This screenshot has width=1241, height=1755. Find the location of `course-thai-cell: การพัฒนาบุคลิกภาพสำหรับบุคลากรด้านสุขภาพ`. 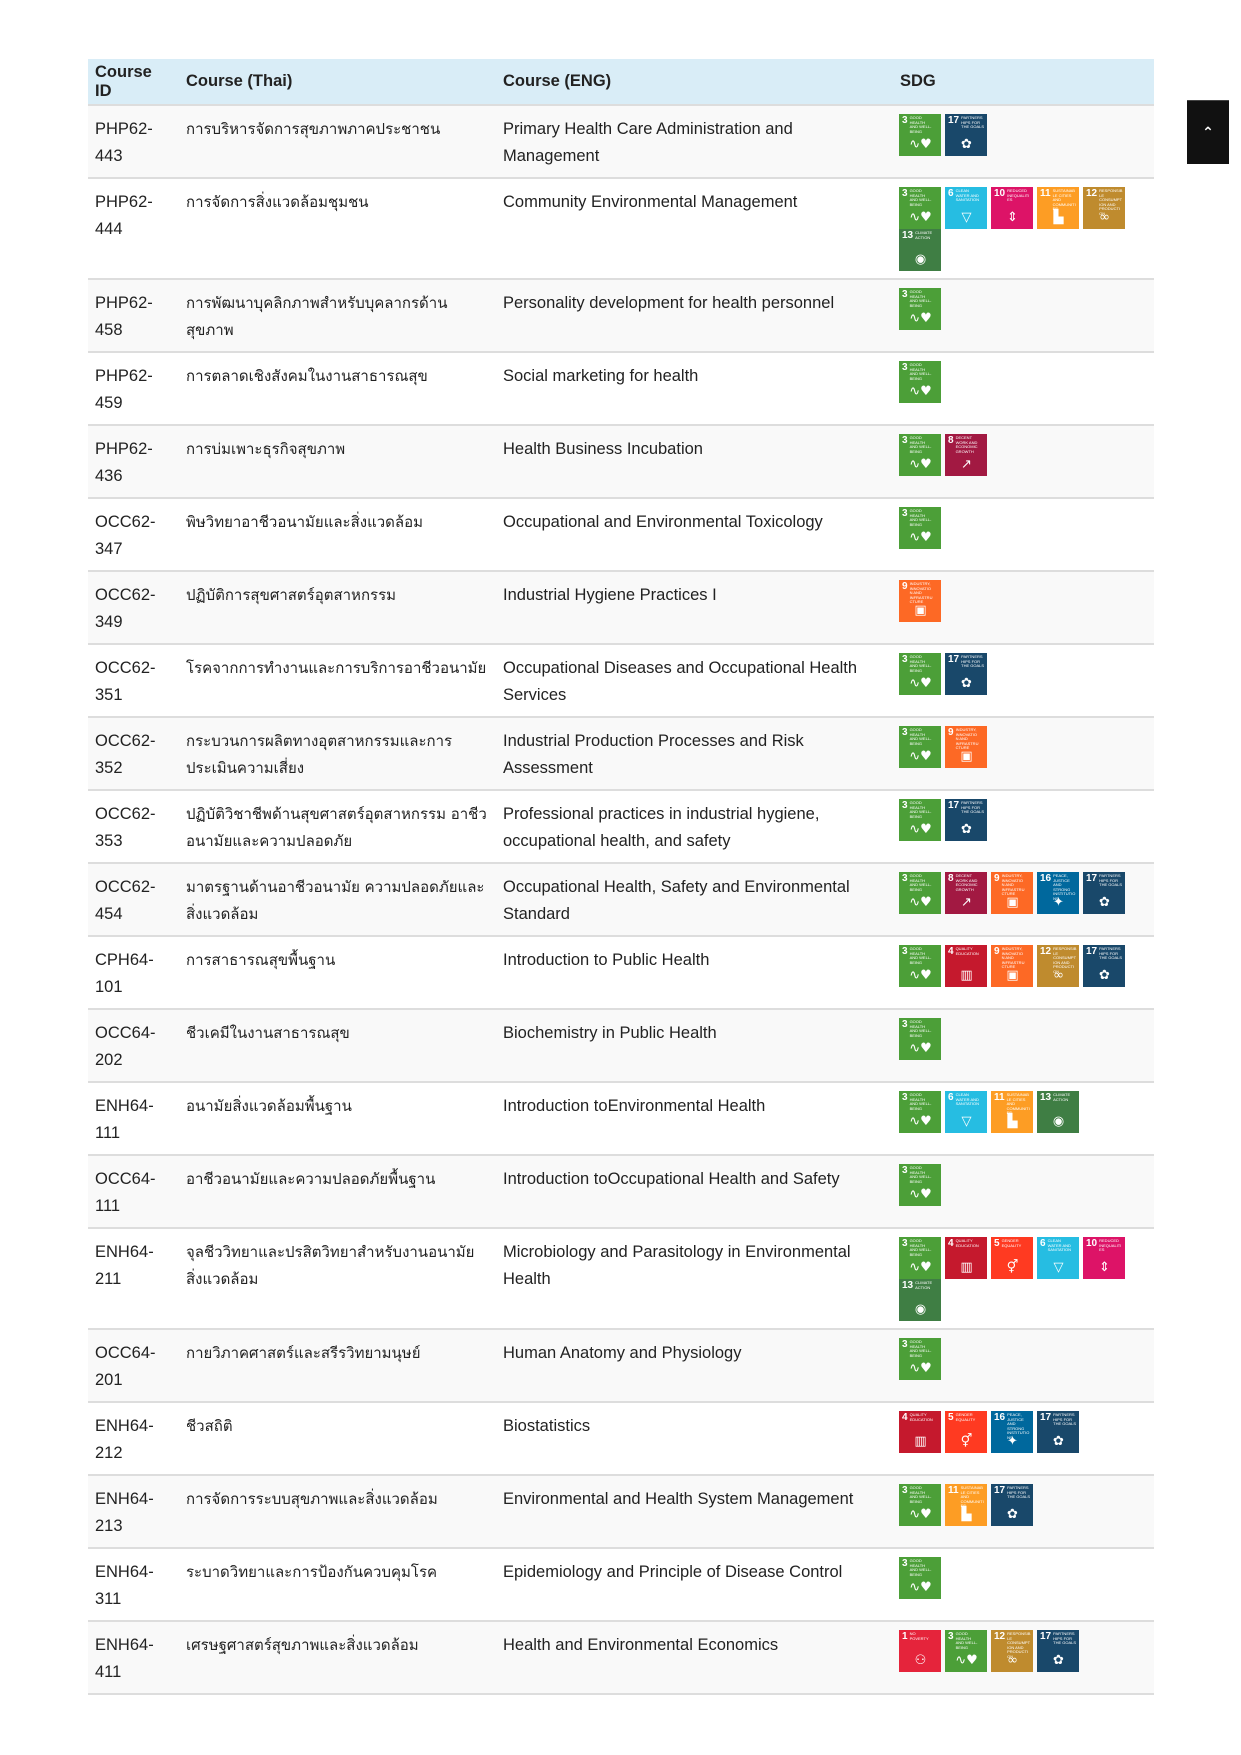

course-thai-cell: การพัฒนาบุคลิกภาพสำหรับบุคลากรด้านสุขภาพ is located at coordinates (337, 316).